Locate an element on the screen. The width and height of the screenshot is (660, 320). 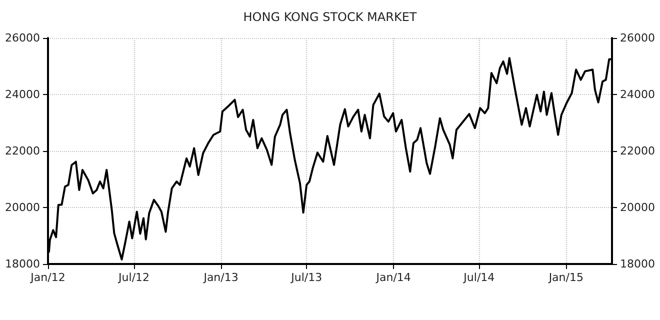
x-tick-label: Jan/12 is located at coordinates (48, 277).